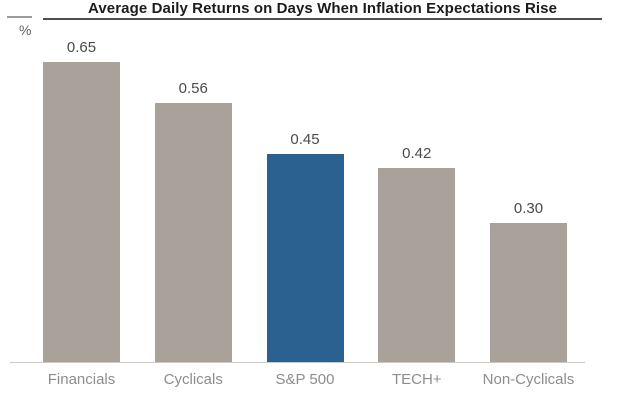  What do you see at coordinates (193, 379) in the screenshot?
I see `x-axis-label-cyclicals: Cyclicals` at bounding box center [193, 379].